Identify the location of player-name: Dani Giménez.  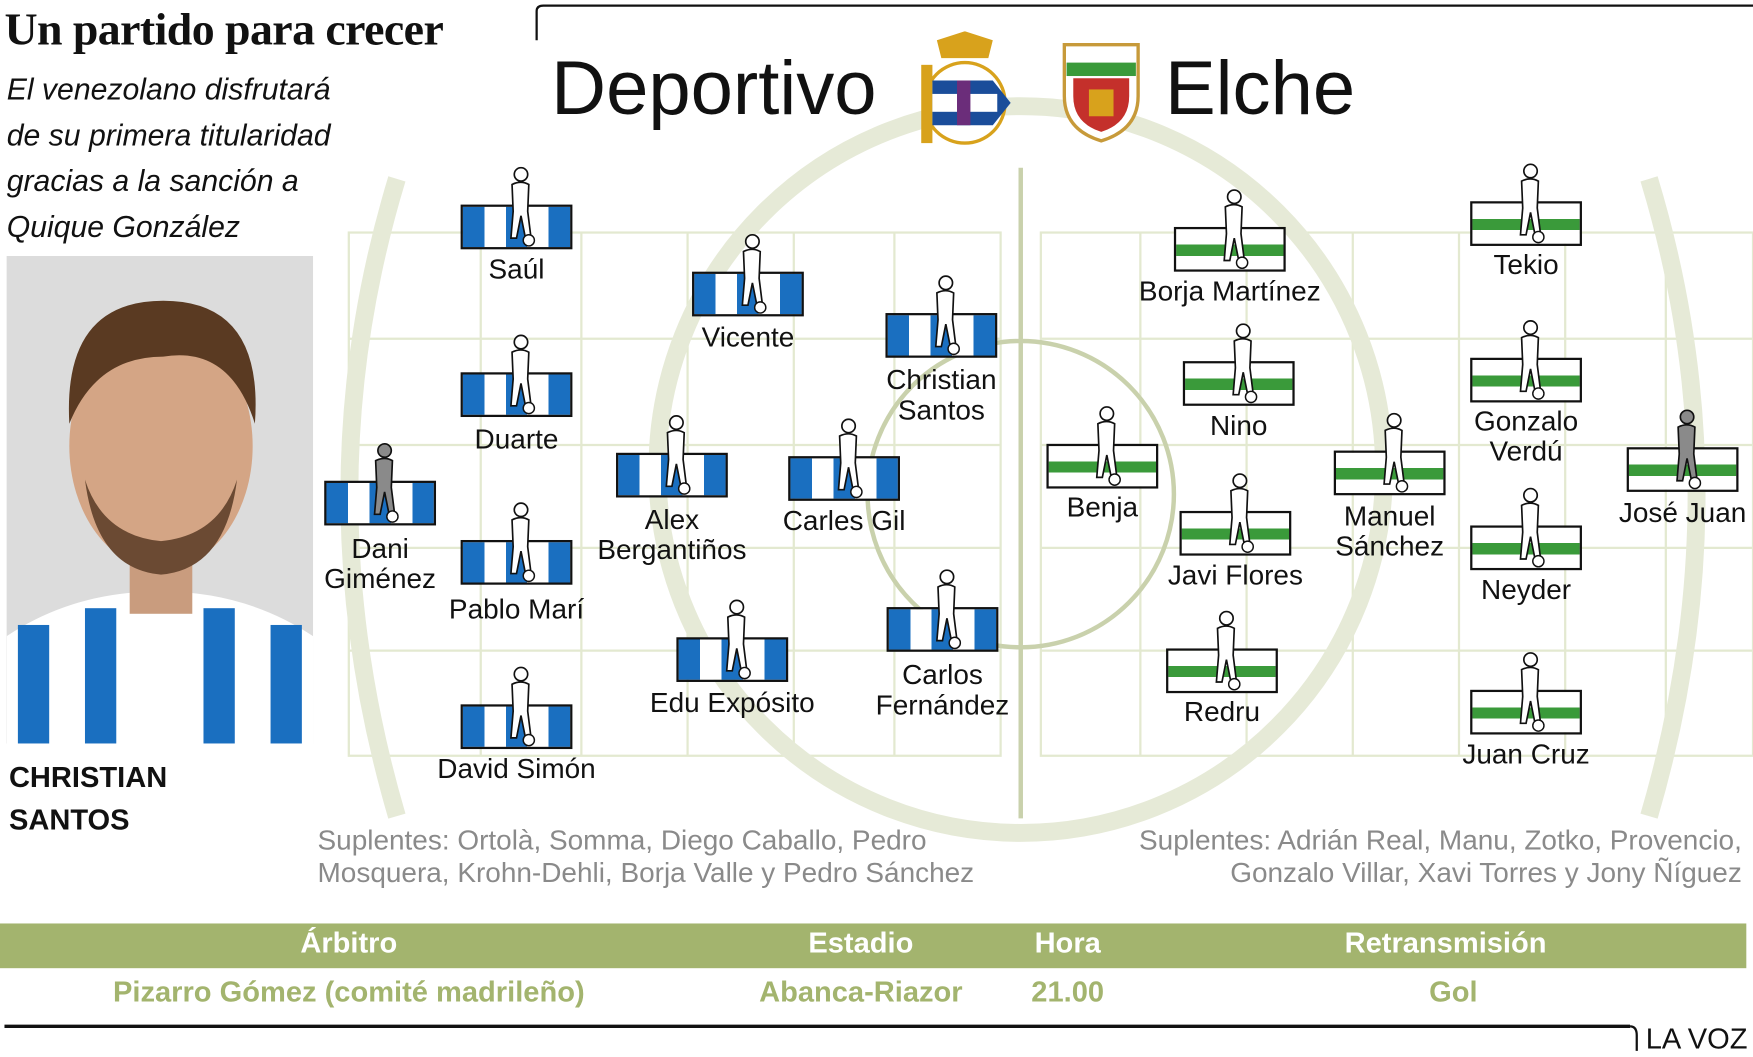
(380, 564).